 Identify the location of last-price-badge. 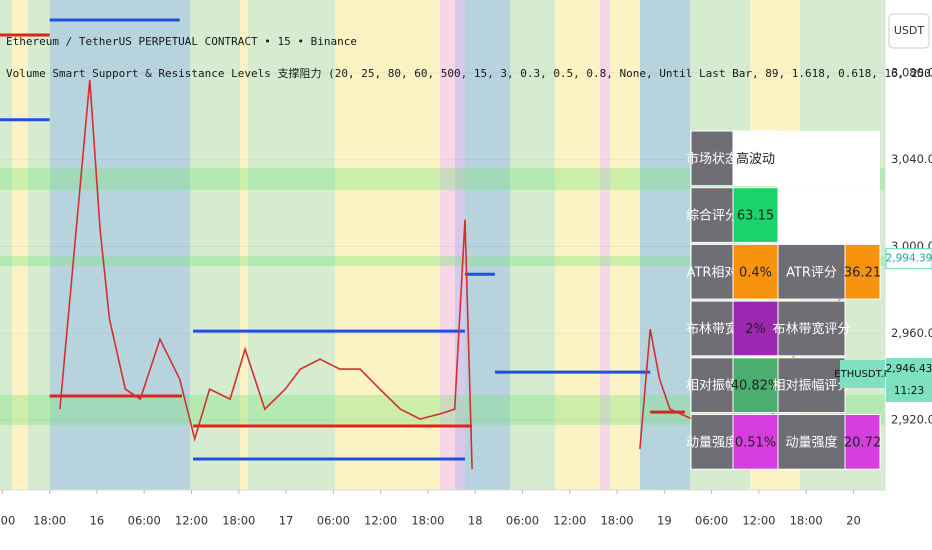
(908, 259).